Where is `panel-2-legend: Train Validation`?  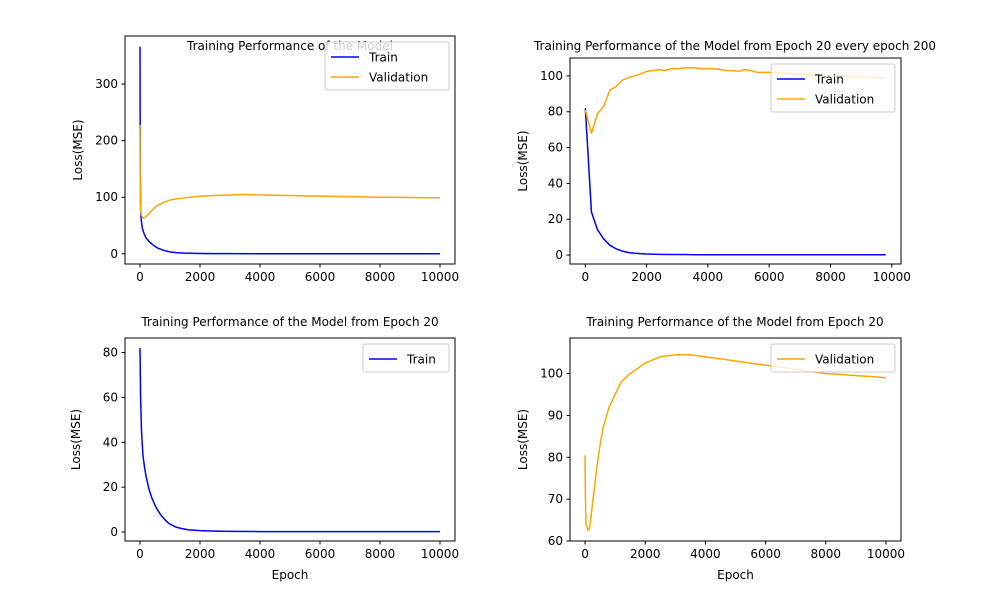
panel-2-legend: Train Validation is located at coordinates (833, 88).